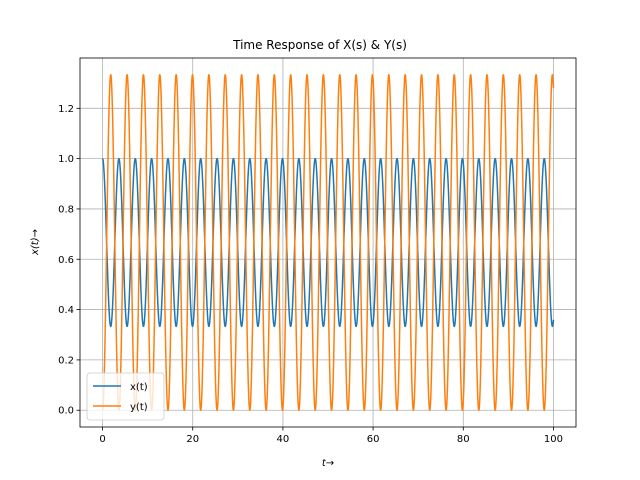  What do you see at coordinates (66, 260) in the screenshot?
I see `y-tick-label: 0.6` at bounding box center [66, 260].